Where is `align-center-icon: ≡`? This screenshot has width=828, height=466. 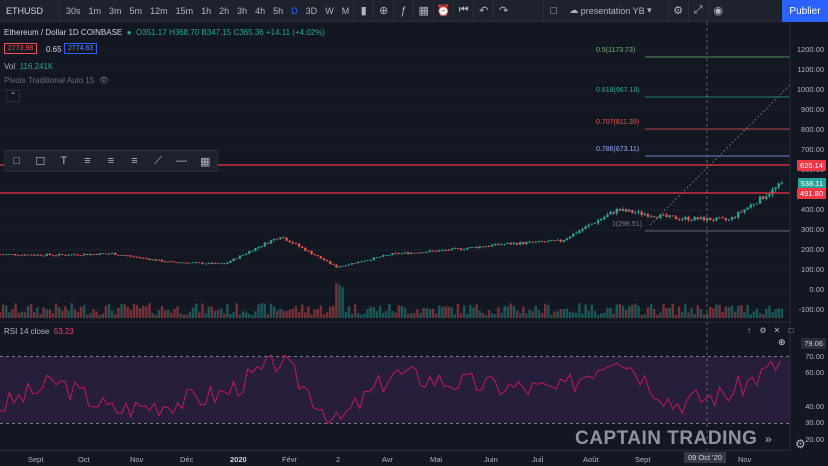 align-center-icon: ≡ is located at coordinates (111, 161).